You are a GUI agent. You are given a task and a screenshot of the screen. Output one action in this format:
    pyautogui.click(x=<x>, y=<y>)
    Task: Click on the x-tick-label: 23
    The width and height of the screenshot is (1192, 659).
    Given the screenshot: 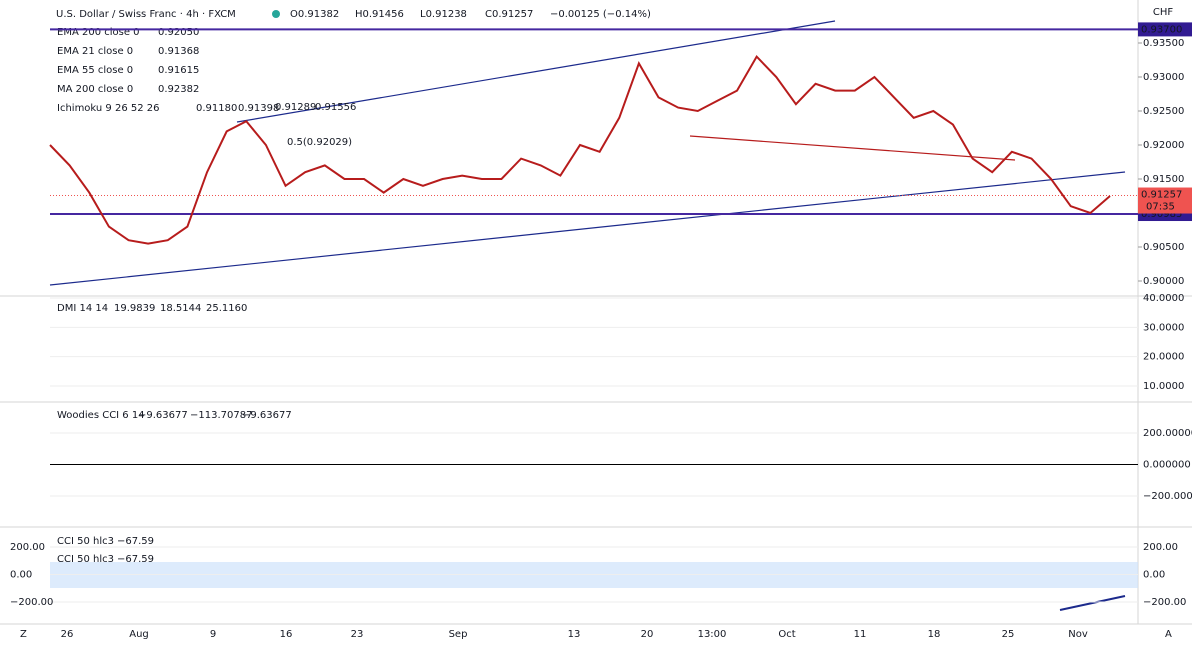 What is the action you would take?
    pyautogui.click(x=357, y=634)
    